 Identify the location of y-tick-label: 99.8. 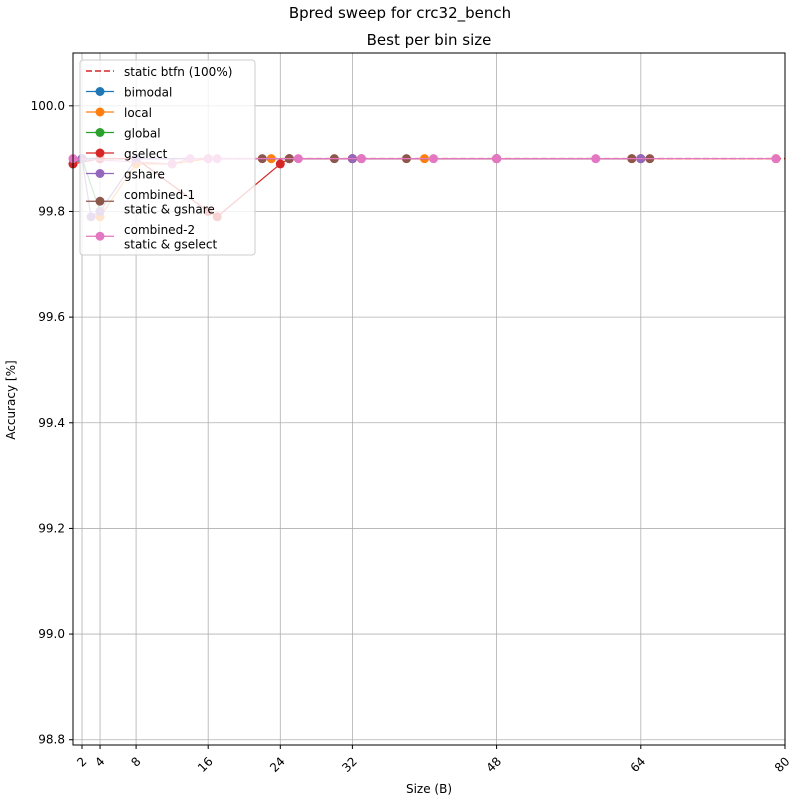
(51, 211).